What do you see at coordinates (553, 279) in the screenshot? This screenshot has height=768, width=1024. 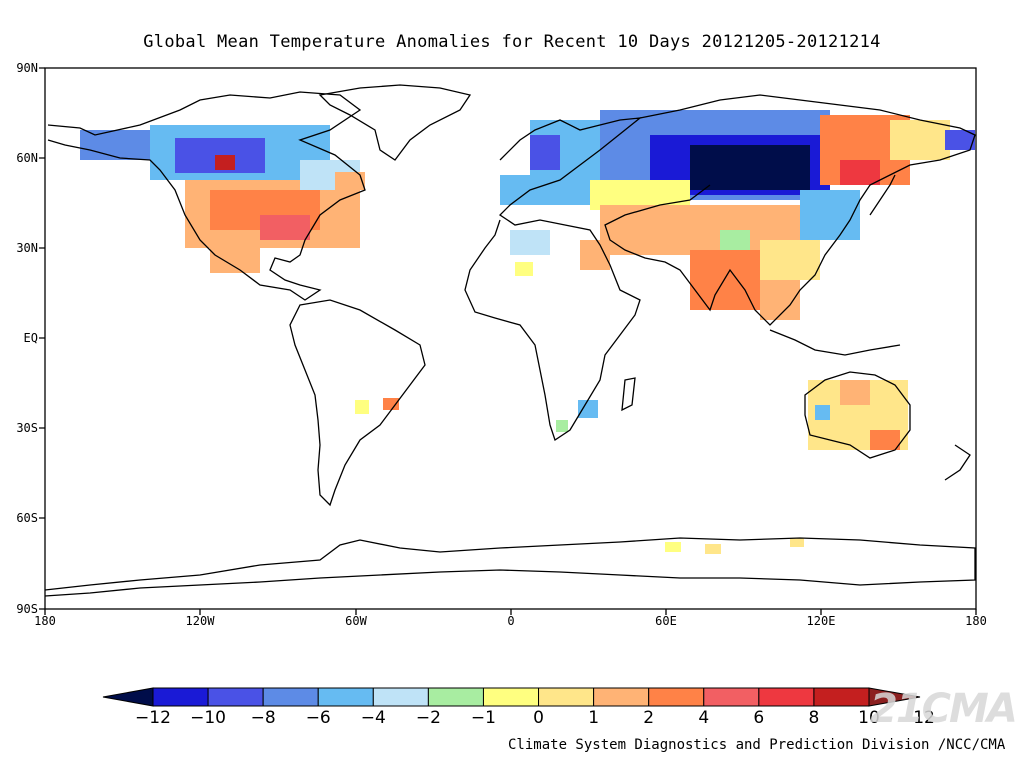 I see `coastline-europe-africa` at bounding box center [553, 279].